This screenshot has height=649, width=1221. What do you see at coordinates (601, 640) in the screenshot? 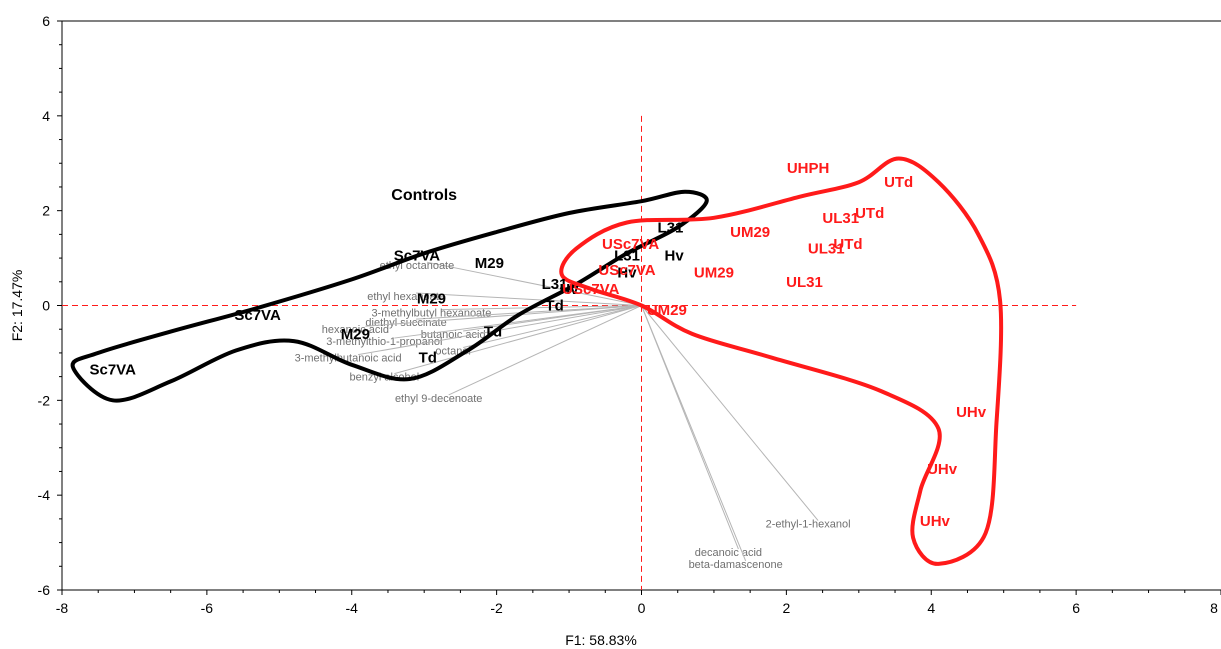
I see `x-axis-title: F1: 58.83%` at bounding box center [601, 640].